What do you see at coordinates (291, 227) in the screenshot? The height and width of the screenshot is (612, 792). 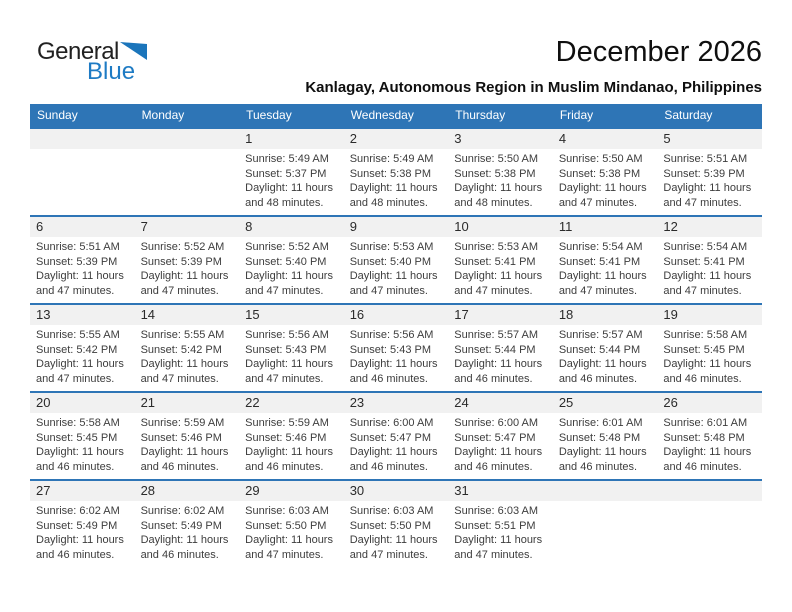 I see `day-number: 8` at bounding box center [291, 227].